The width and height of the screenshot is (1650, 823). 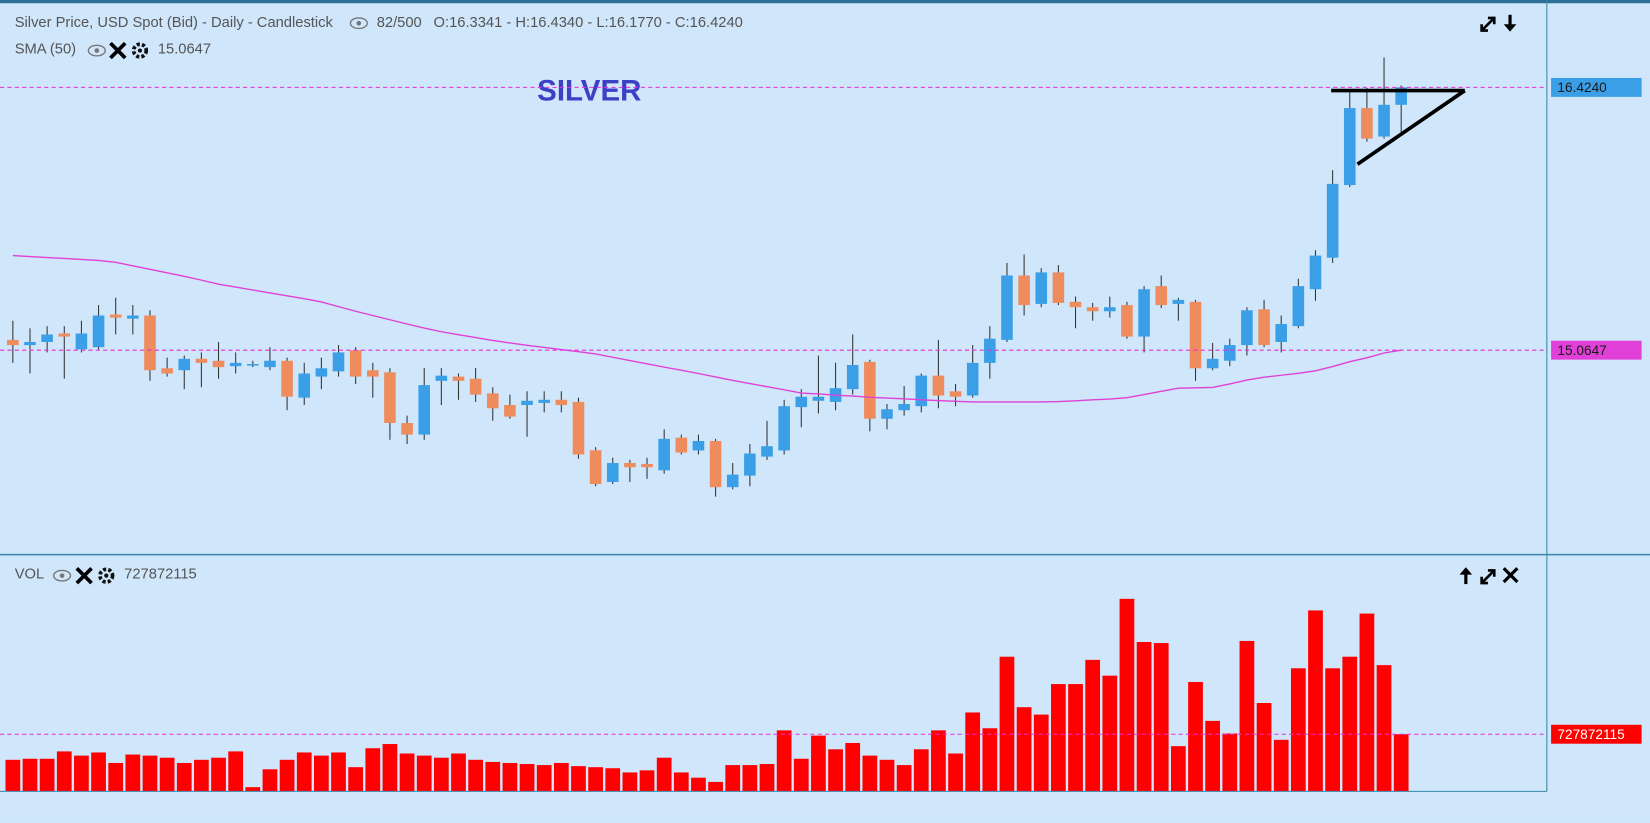 What do you see at coordinates (1510, 23) in the screenshot?
I see `move-down-icon` at bounding box center [1510, 23].